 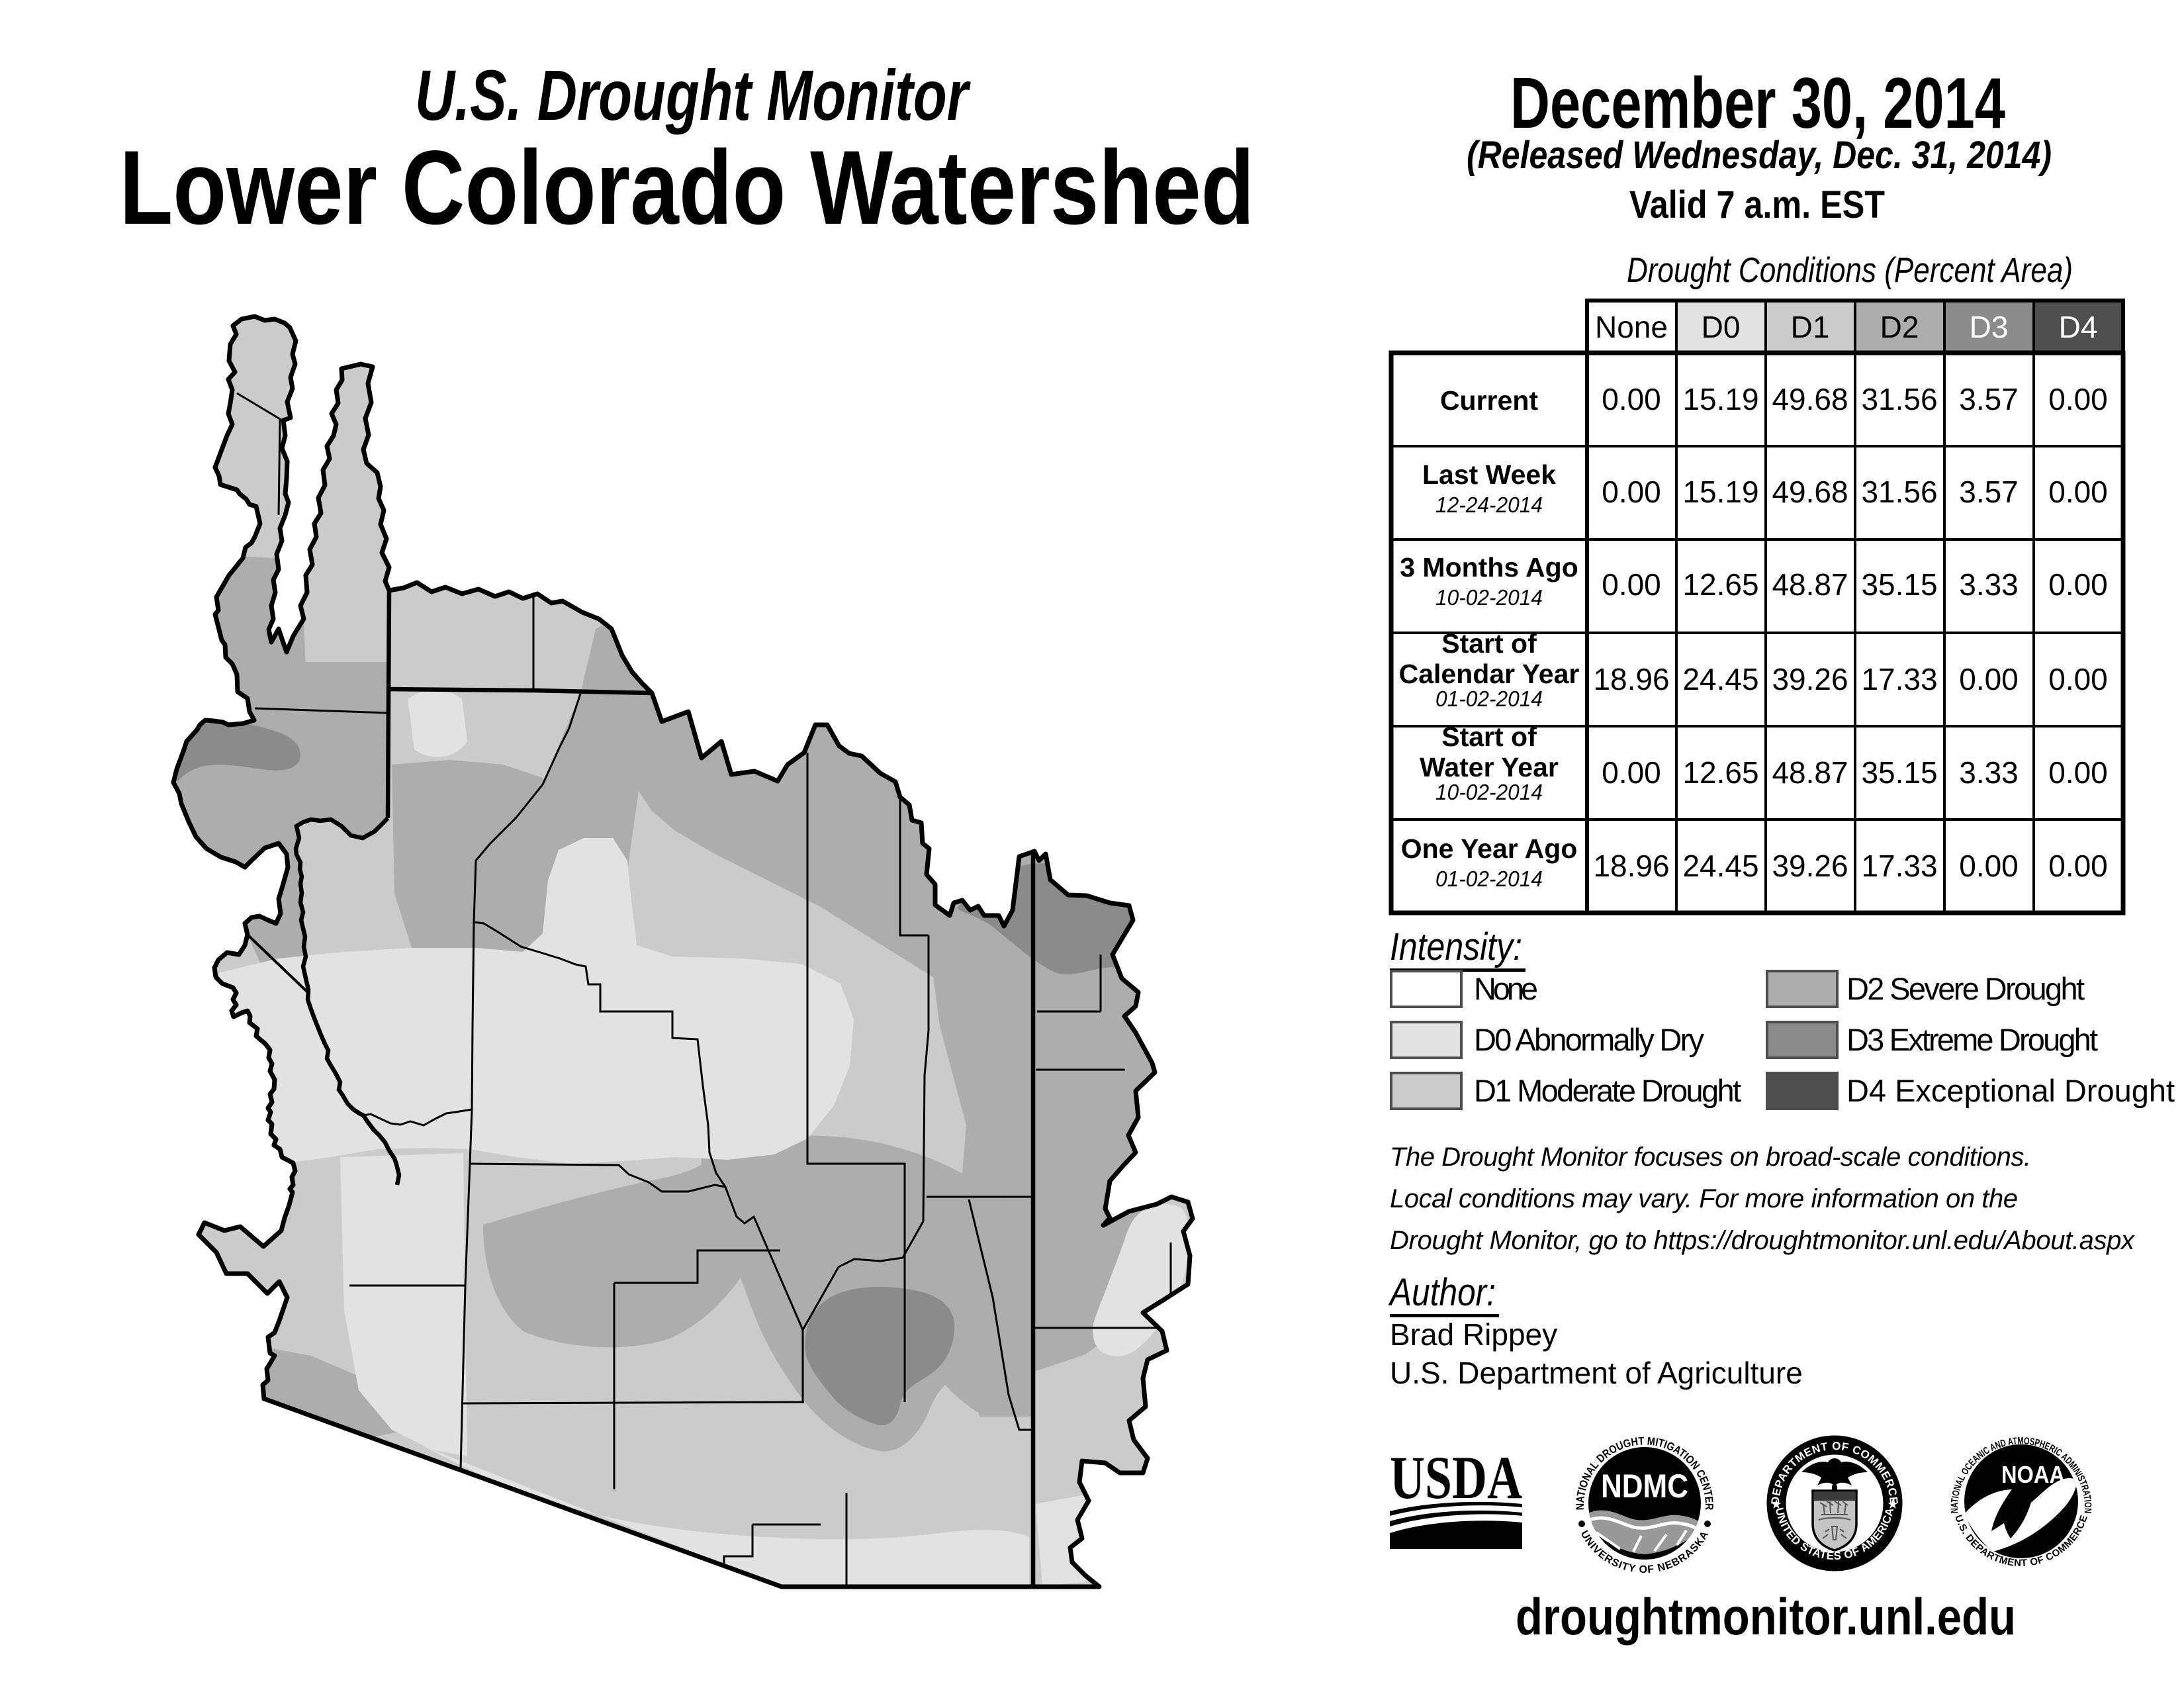 I want to click on svg-text: 3 Months Ago, so click(x=1489, y=567).